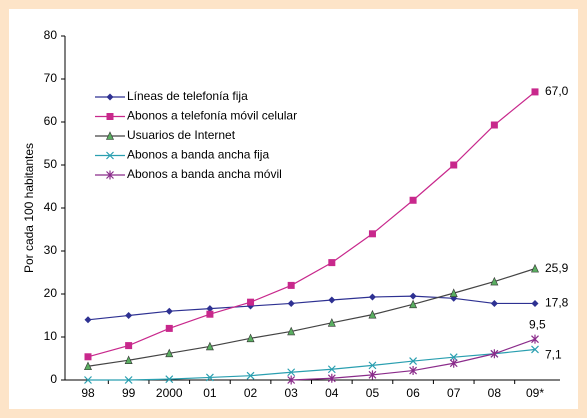  Describe the element at coordinates (210, 393) in the screenshot. I see `x-tick-label: 01` at that location.